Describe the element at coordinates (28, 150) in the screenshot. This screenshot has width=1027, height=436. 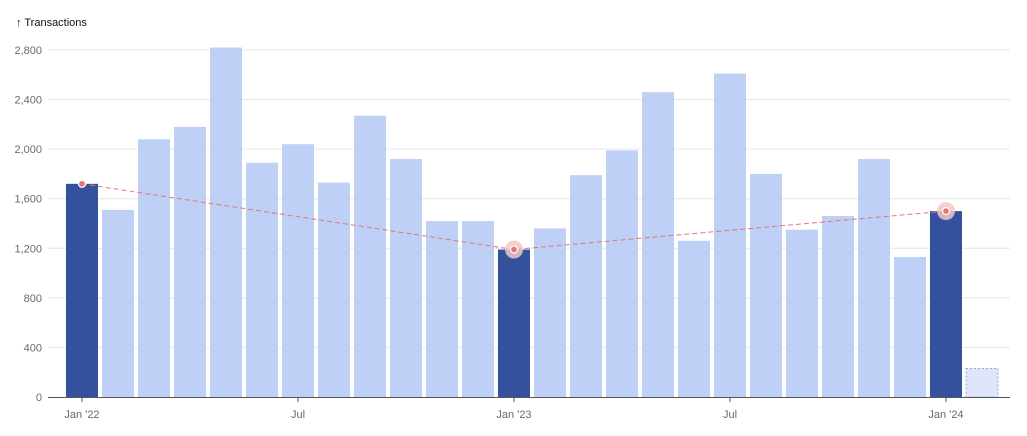
I see `y-tick-label: 2,000` at that location.